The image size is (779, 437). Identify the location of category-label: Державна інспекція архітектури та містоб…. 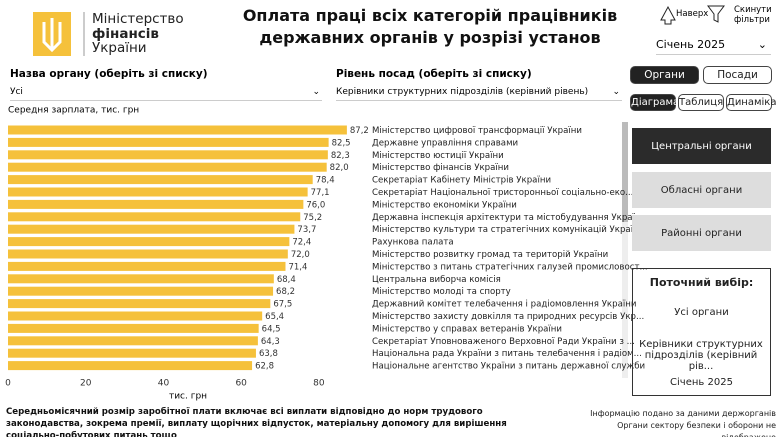
(509, 218).